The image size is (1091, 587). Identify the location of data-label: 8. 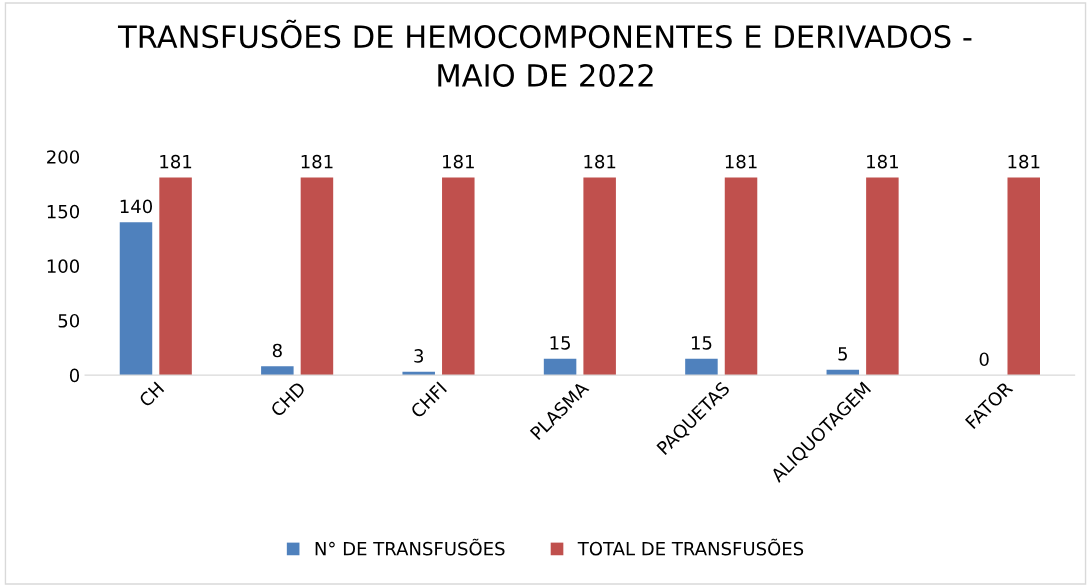
(277, 350).